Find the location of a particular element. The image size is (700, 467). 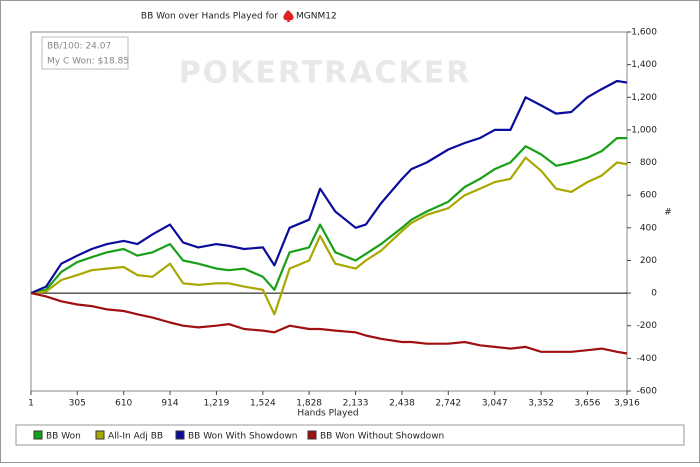

x-tick-label: 3,352 is located at coordinates (541, 404).